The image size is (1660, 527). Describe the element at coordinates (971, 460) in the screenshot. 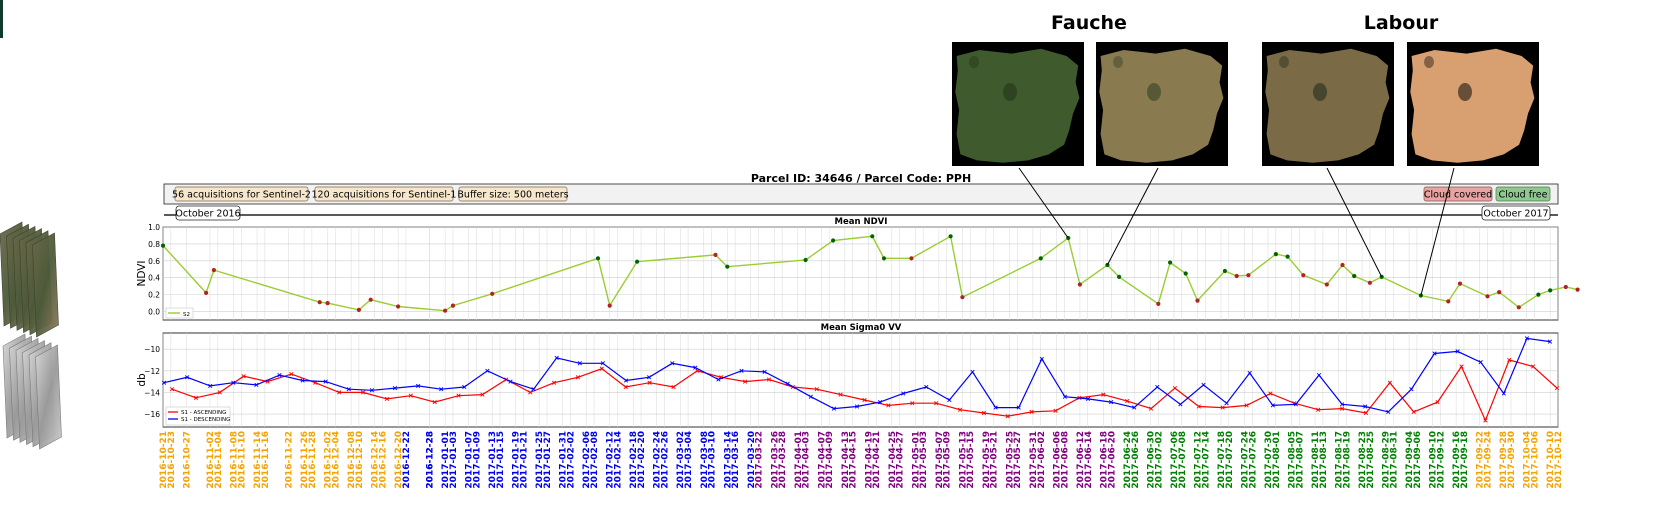

I see `date-tick-label: 2017-05-15` at that location.